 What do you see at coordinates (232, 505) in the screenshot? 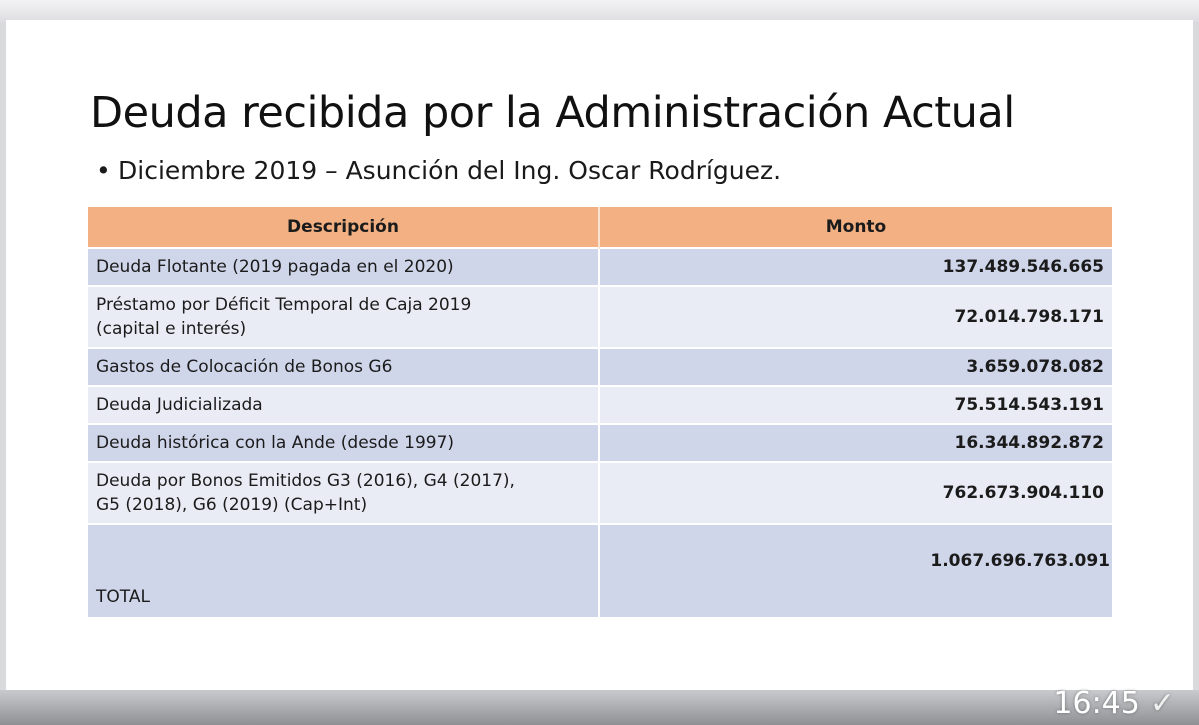
I see `row-description-line: G5 (2018), G6 (2019) (Cap+Int)` at bounding box center [232, 505].